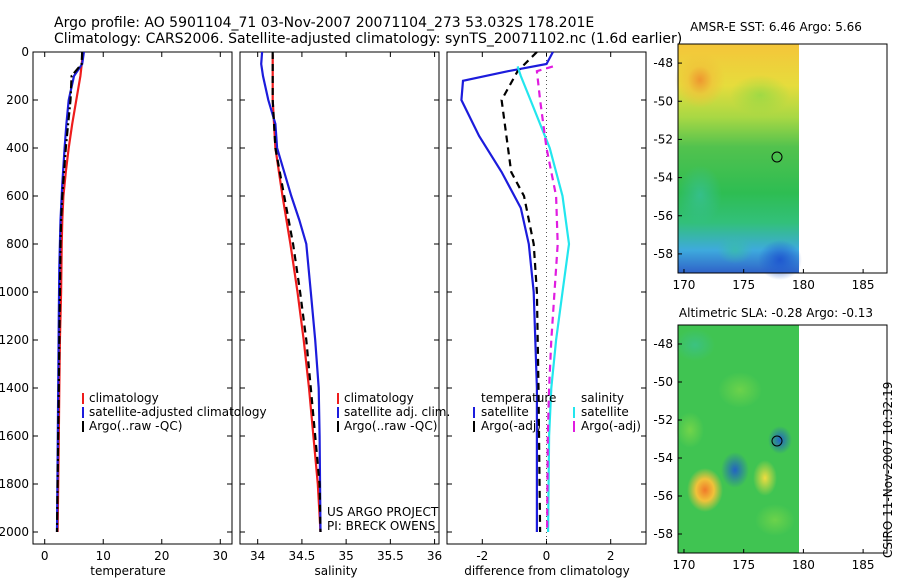 This screenshot has width=900, height=580. Describe the element at coordinates (511, 426) in the screenshot. I see `legend-temp-argo: Argo(-adj)` at that location.